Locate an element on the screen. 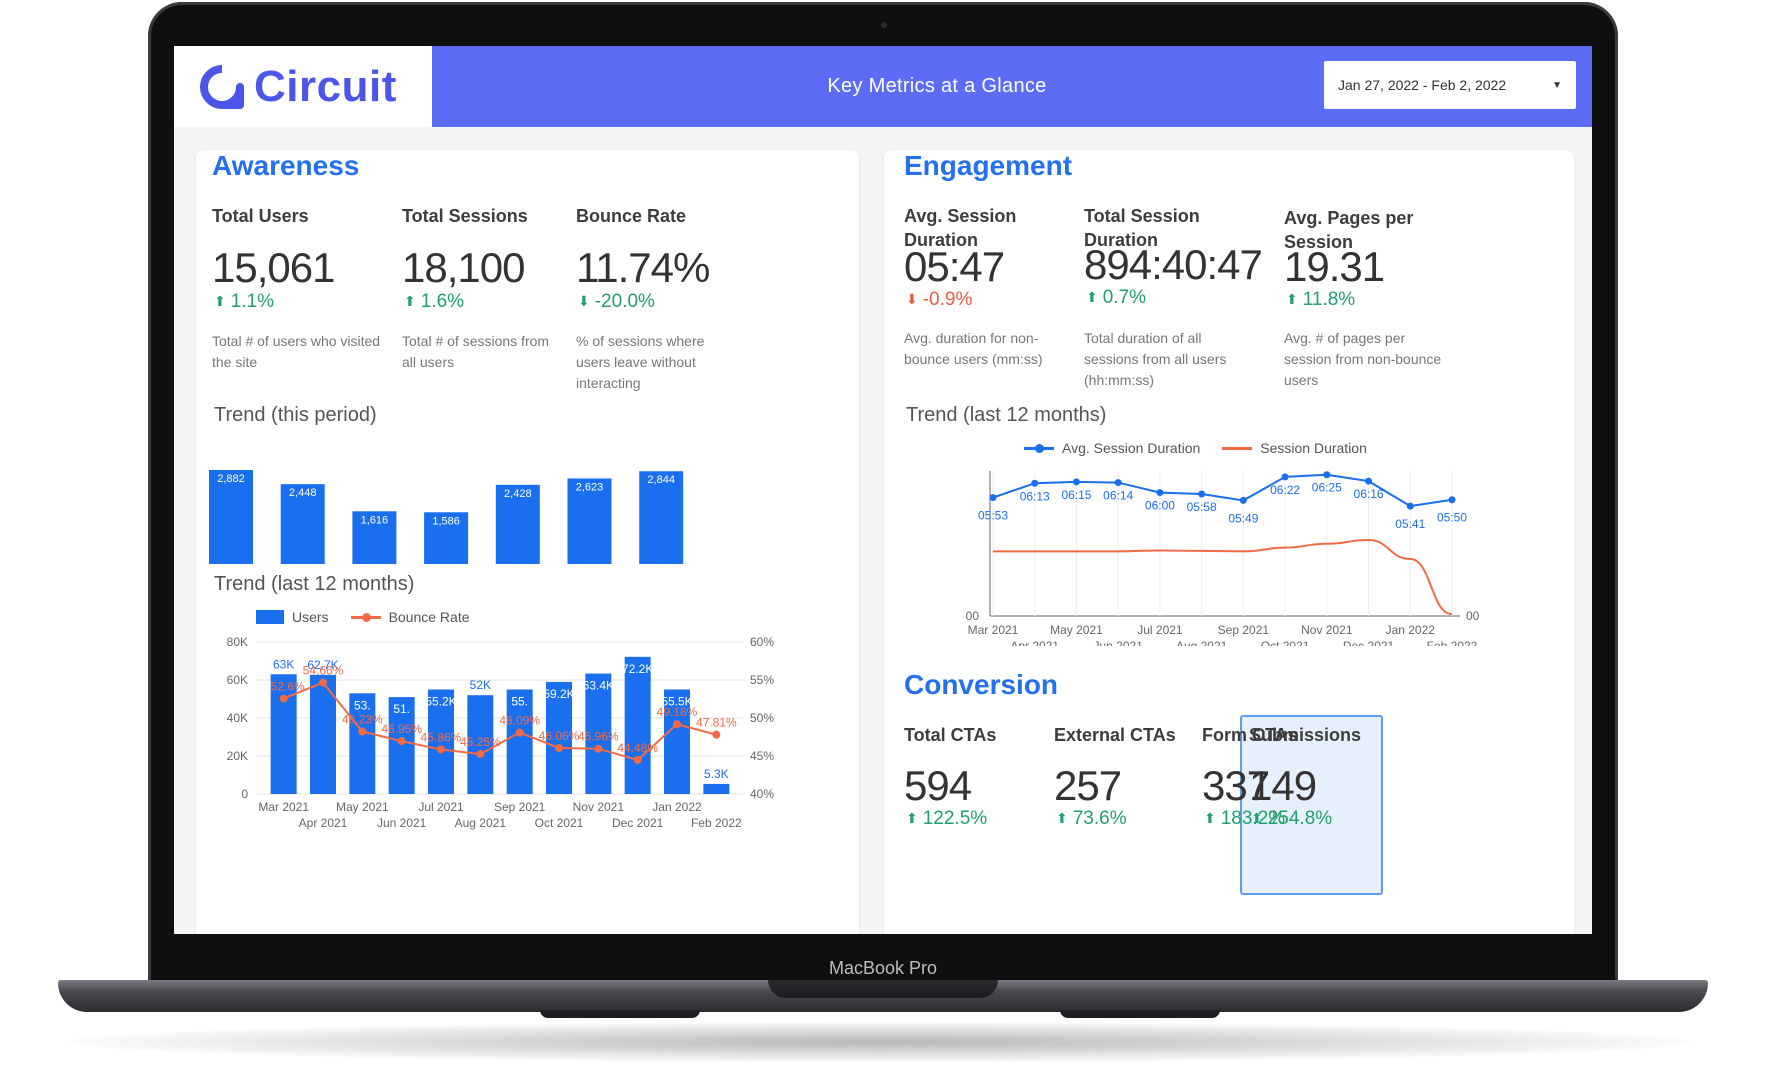  date-range-value: Jan 27, 2022 - Feb 2, 2022 is located at coordinates (1422, 85).